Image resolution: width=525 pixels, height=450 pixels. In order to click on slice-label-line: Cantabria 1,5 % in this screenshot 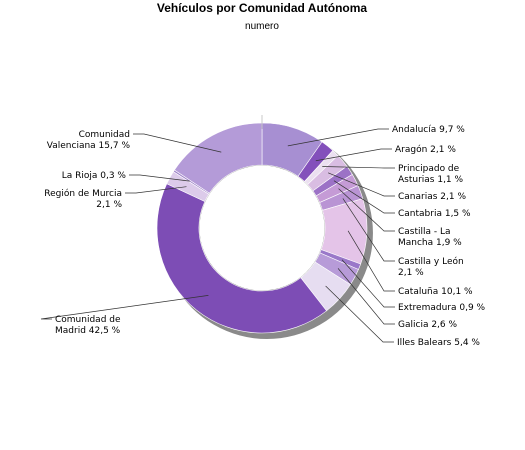, I will do `click(434, 214)`.